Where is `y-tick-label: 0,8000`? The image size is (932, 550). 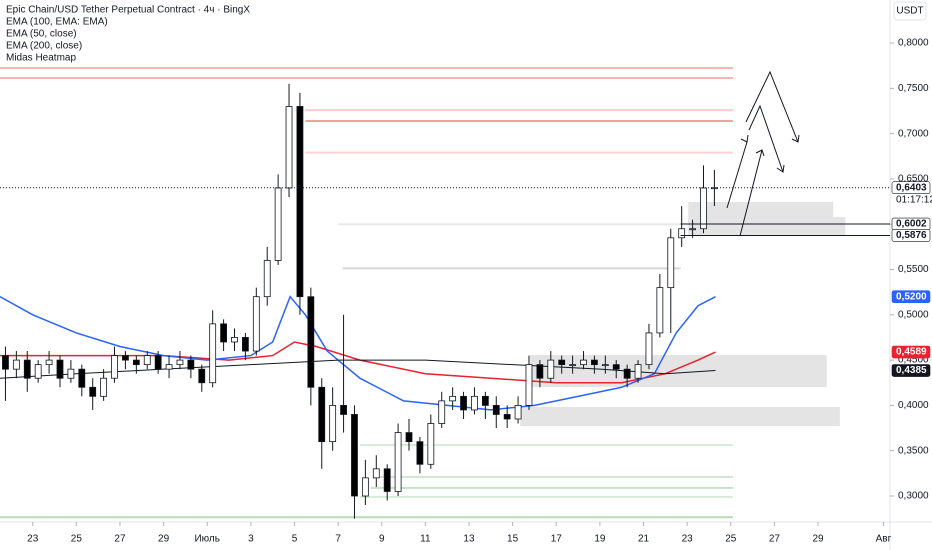 y-tick-label: 0,8000 is located at coordinates (913, 43).